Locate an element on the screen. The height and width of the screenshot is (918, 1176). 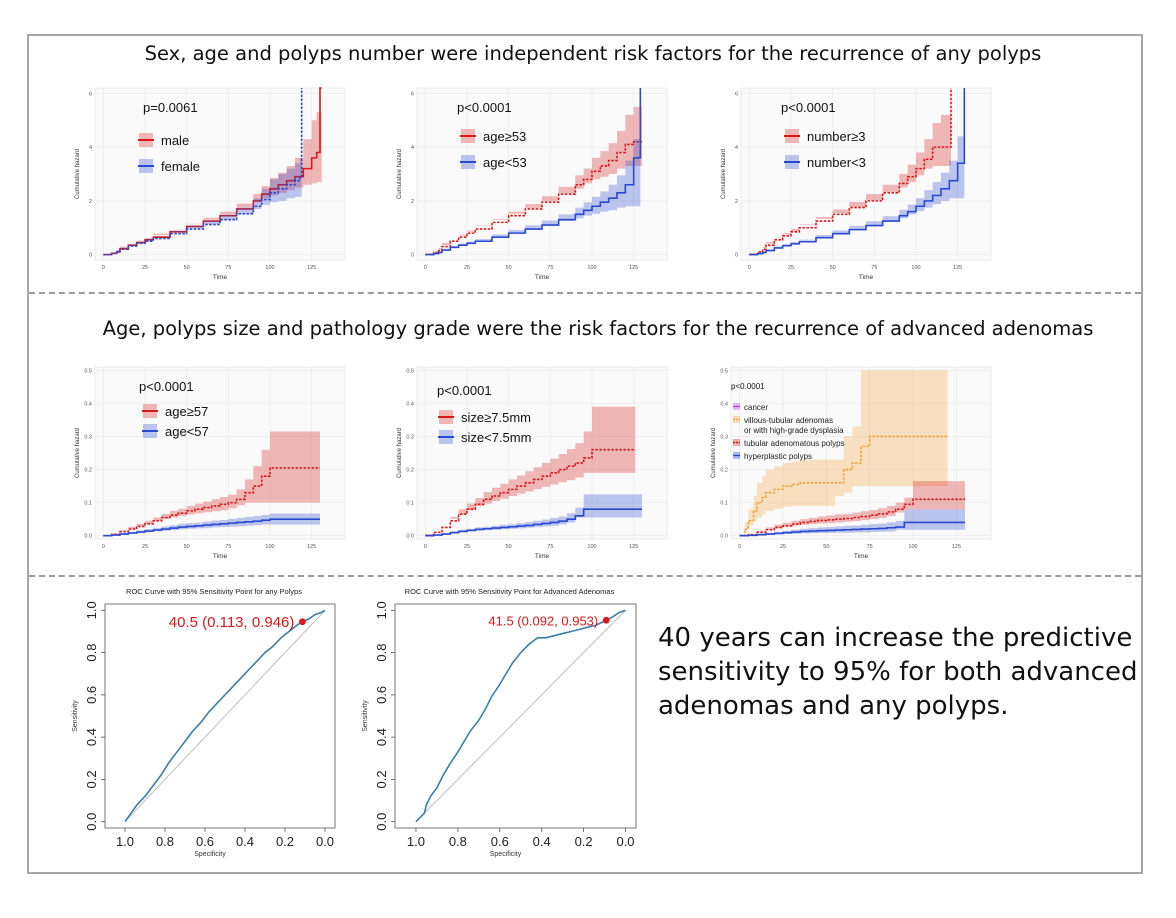
section-divider-top is located at coordinates (585, 293).